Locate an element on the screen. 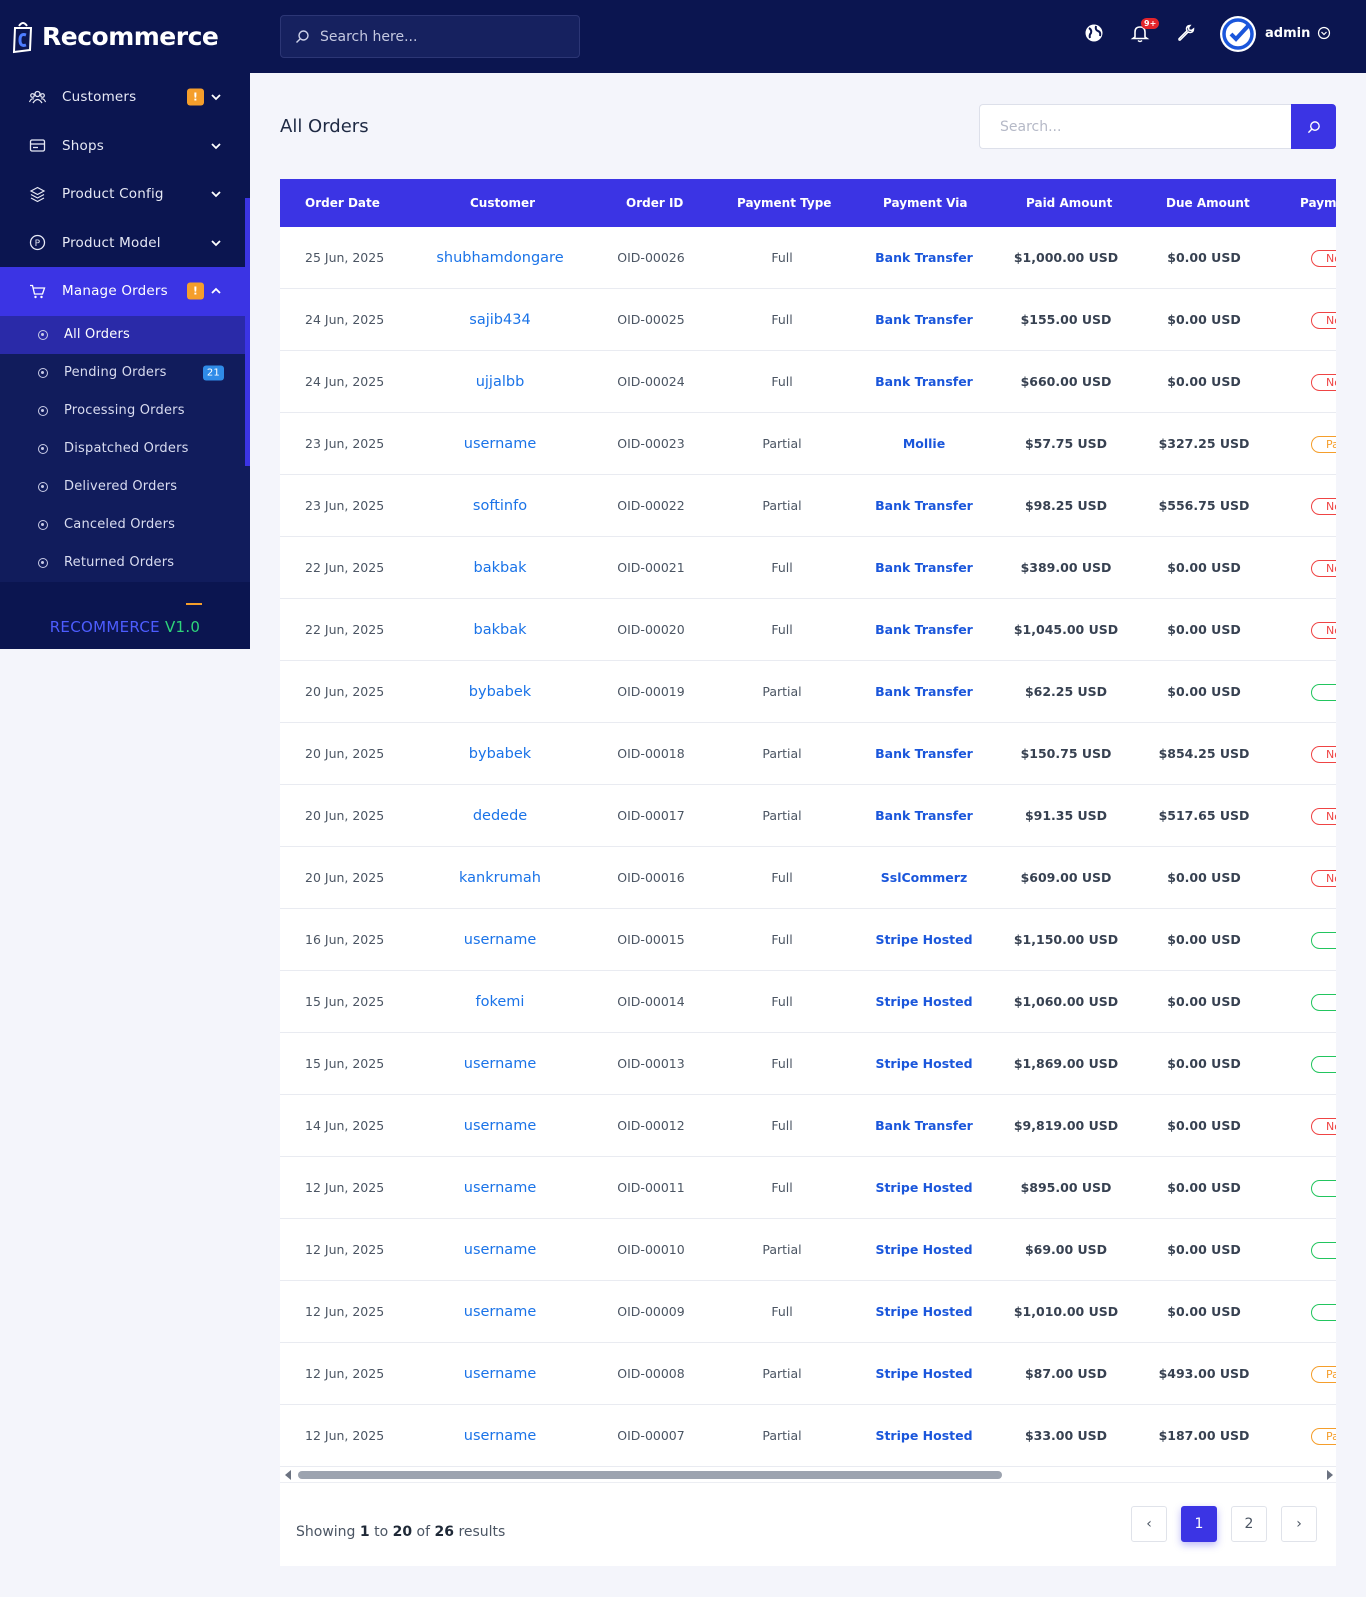  global-search-input is located at coordinates (440, 36).